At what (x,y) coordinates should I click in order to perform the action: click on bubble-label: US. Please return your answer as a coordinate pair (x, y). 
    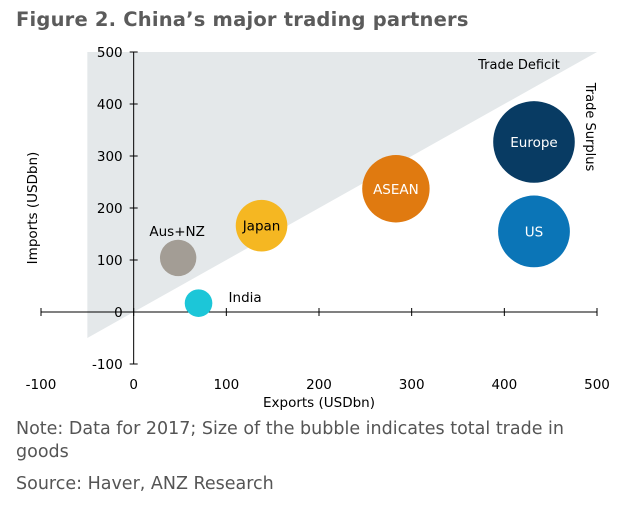
    Looking at the image, I should click on (534, 232).